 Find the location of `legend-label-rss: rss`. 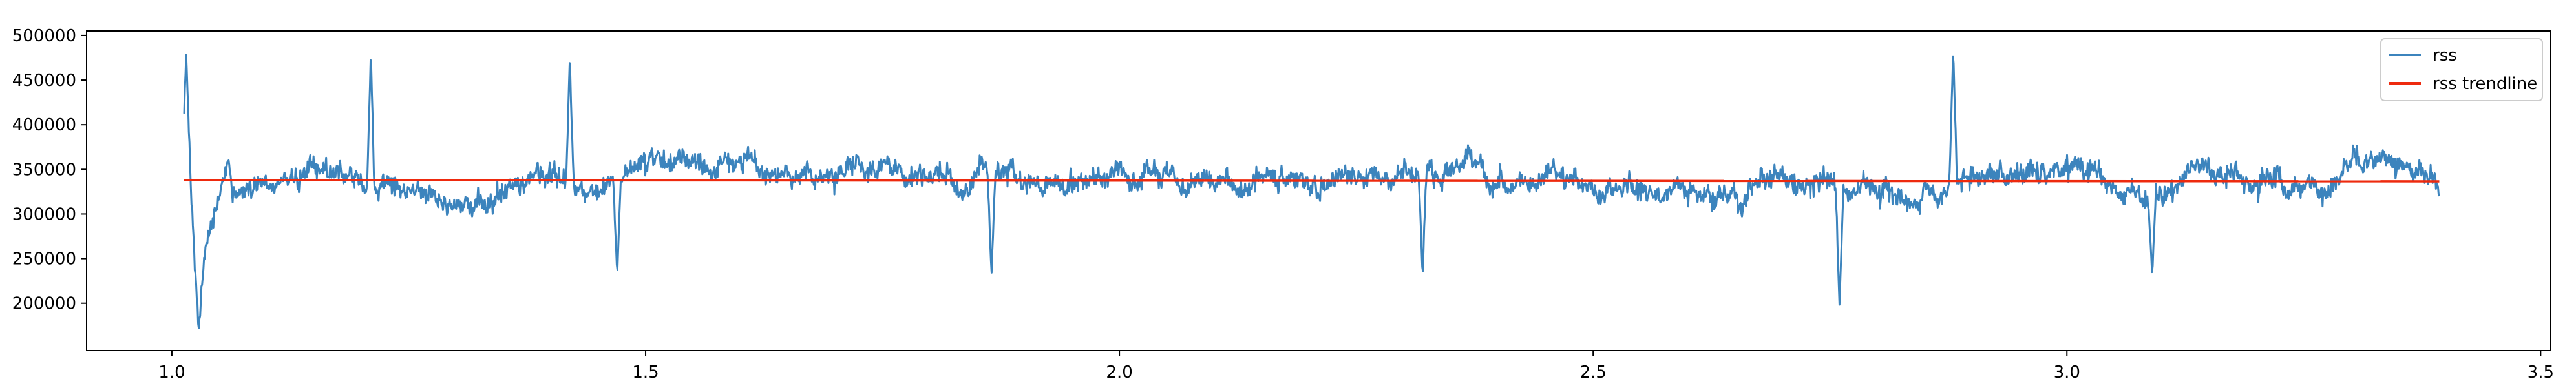

legend-label-rss: rss is located at coordinates (2445, 55).